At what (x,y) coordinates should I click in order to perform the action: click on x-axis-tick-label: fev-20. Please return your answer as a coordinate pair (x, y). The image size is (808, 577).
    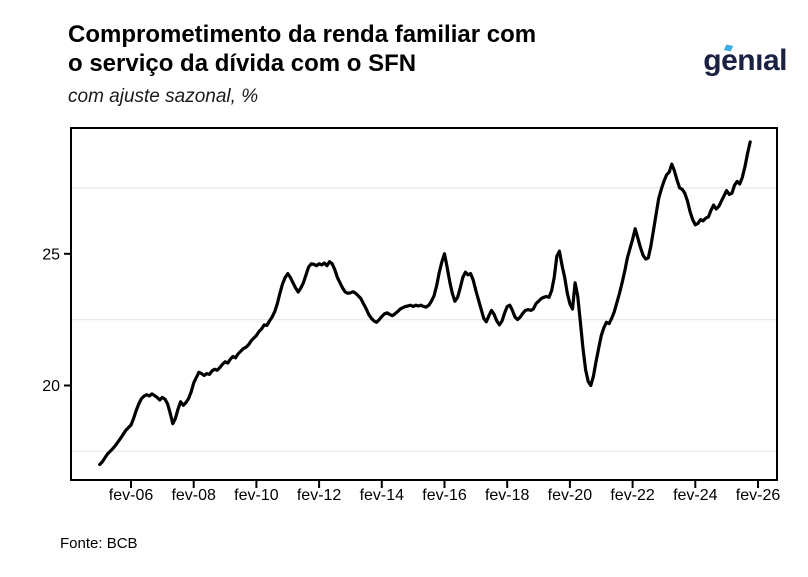
    Looking at the image, I should click on (570, 495).